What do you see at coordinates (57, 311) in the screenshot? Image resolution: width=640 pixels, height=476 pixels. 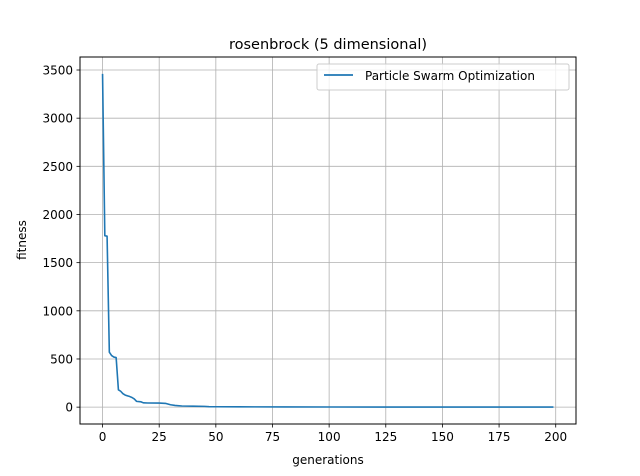 I see `y-tick-label: 1000` at bounding box center [57, 311].